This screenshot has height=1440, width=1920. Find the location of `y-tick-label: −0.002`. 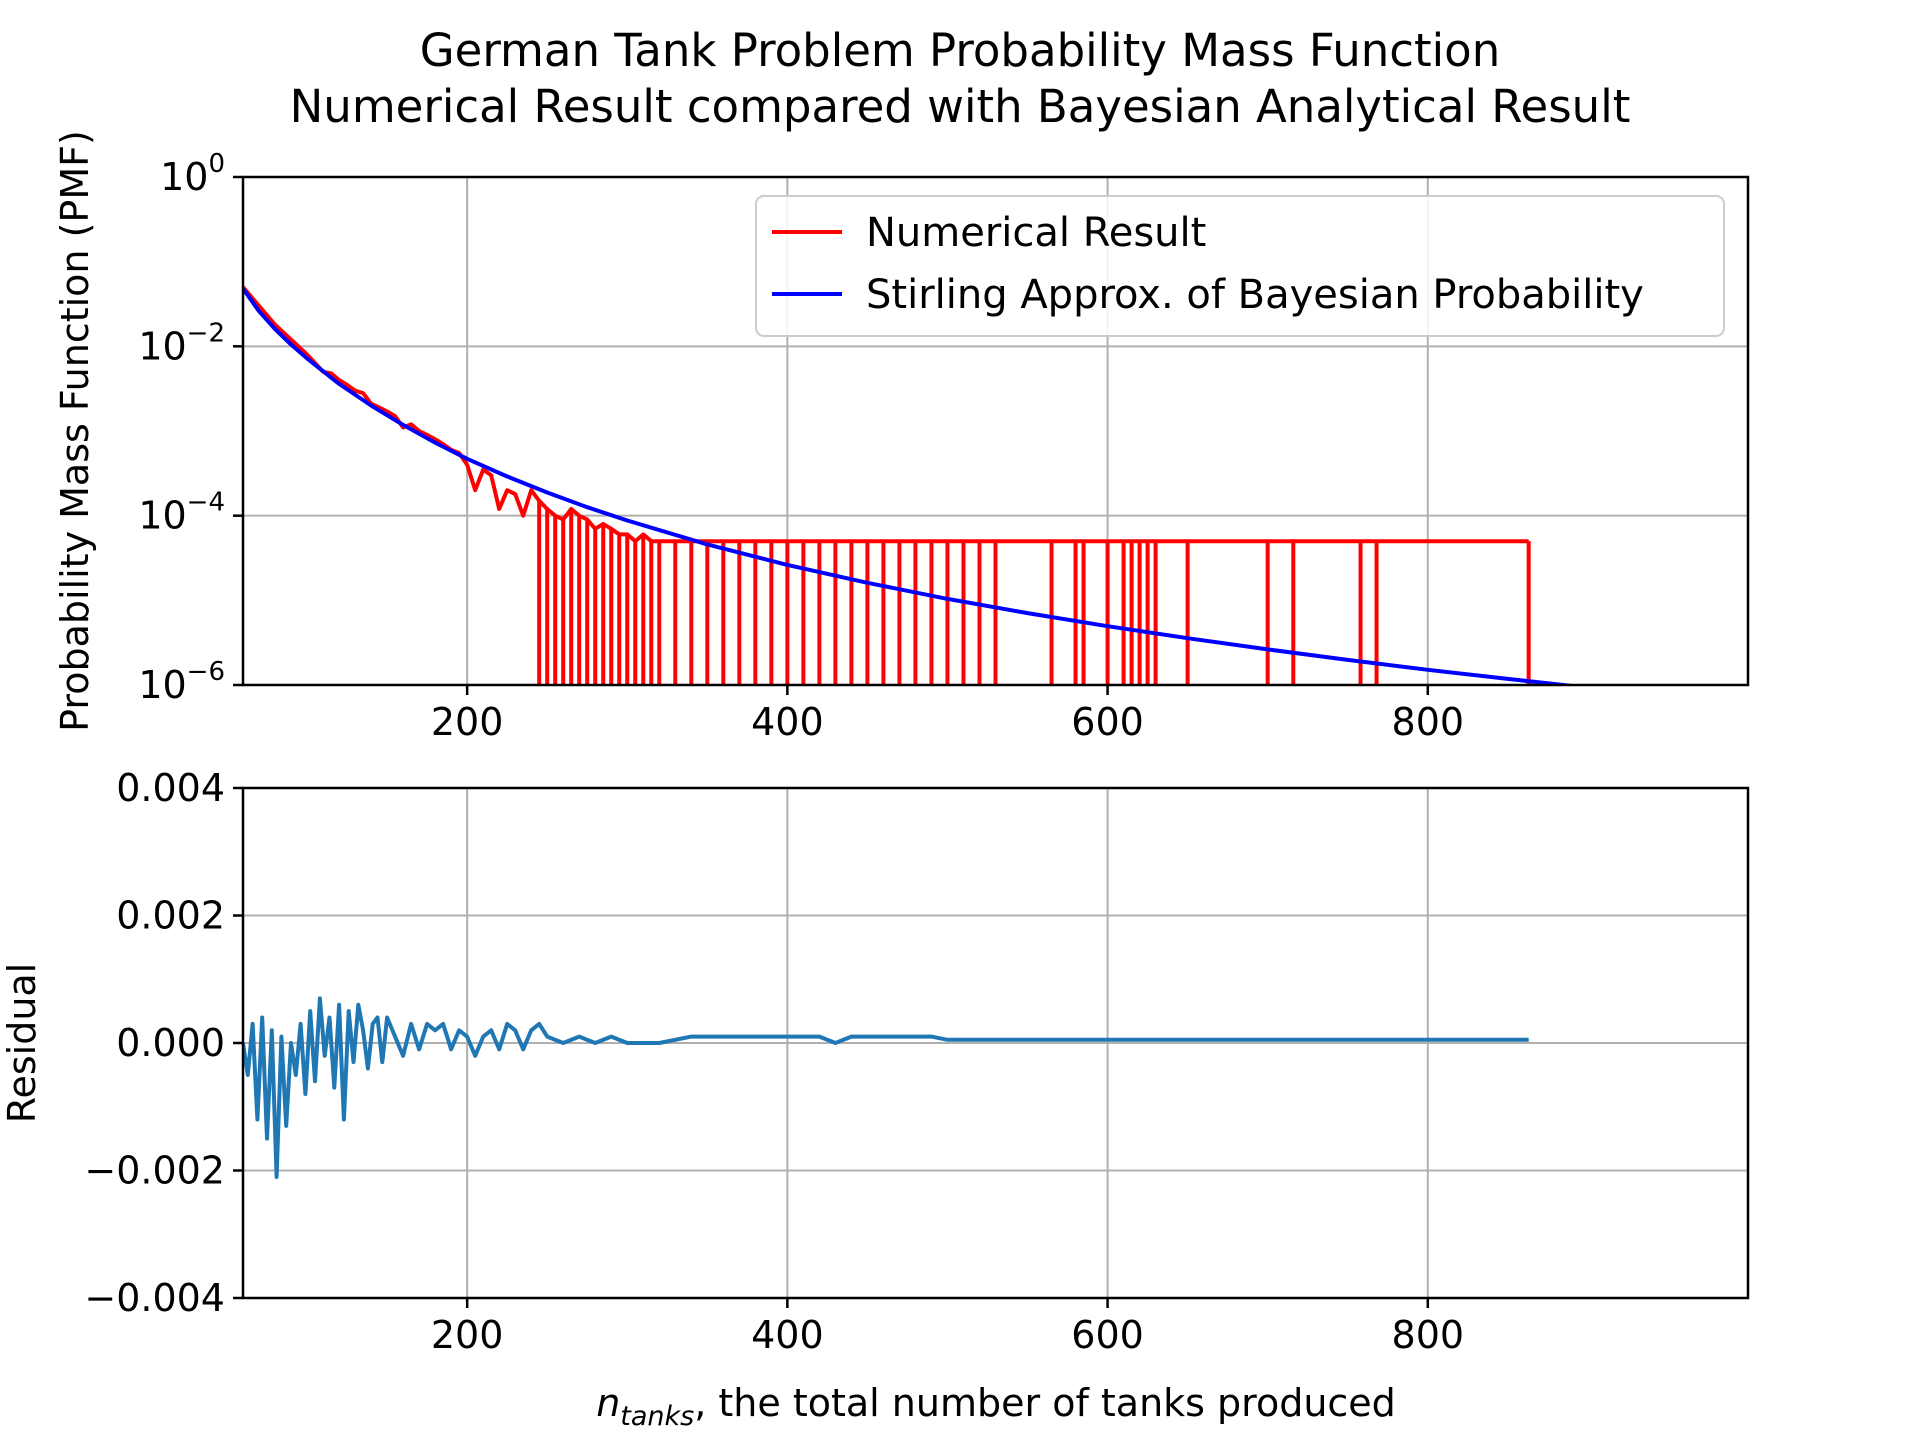

y-tick-label: −0.002 is located at coordinates (154, 1171).